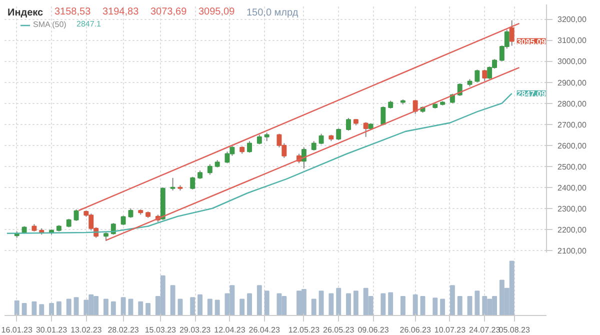  I want to click on x-tick-label: 09.06.23, so click(374, 330).